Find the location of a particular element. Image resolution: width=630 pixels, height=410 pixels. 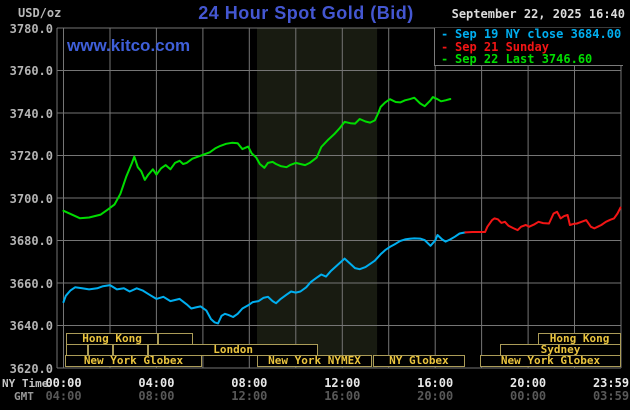

y-tick-label: 3740.0 is located at coordinates (31, 113).